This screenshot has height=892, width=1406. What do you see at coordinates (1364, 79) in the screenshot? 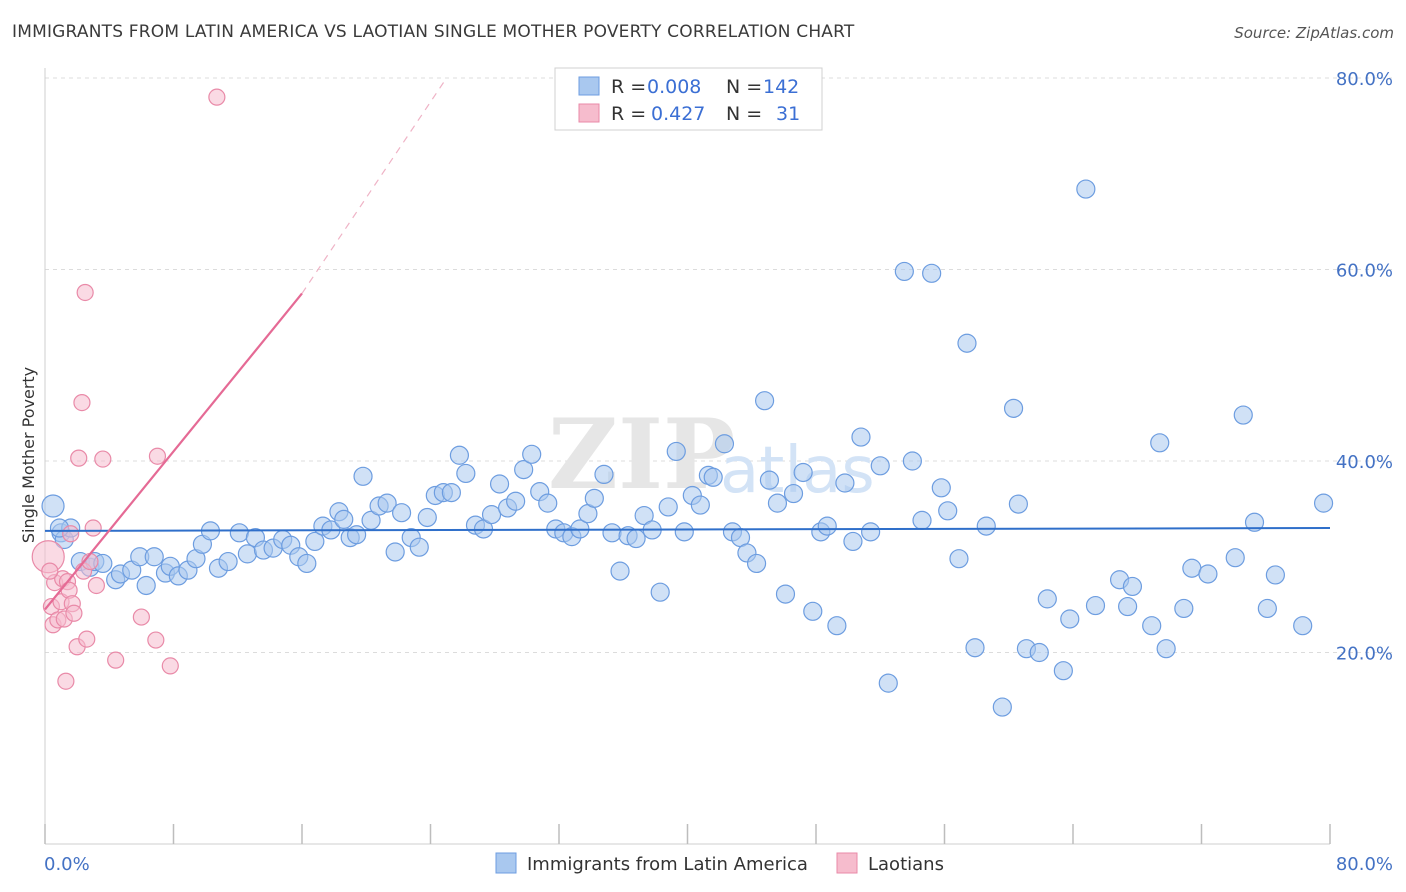
I see `y-tick-label-80: 80.0%` at bounding box center [1364, 79].